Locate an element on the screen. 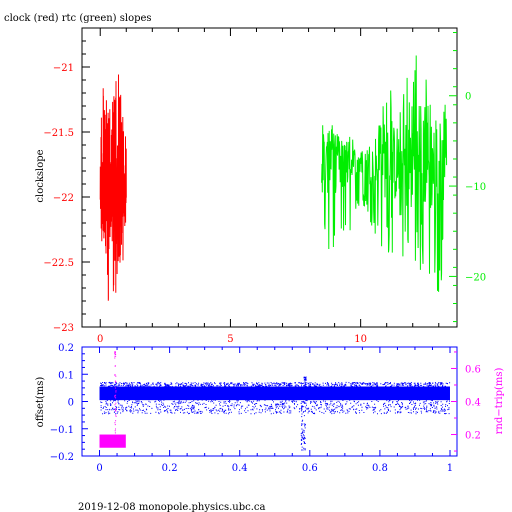 Image resolution: width=512 pixels, height=512 pixels. slopes-x-tick-label: 0 is located at coordinates (100, 339).